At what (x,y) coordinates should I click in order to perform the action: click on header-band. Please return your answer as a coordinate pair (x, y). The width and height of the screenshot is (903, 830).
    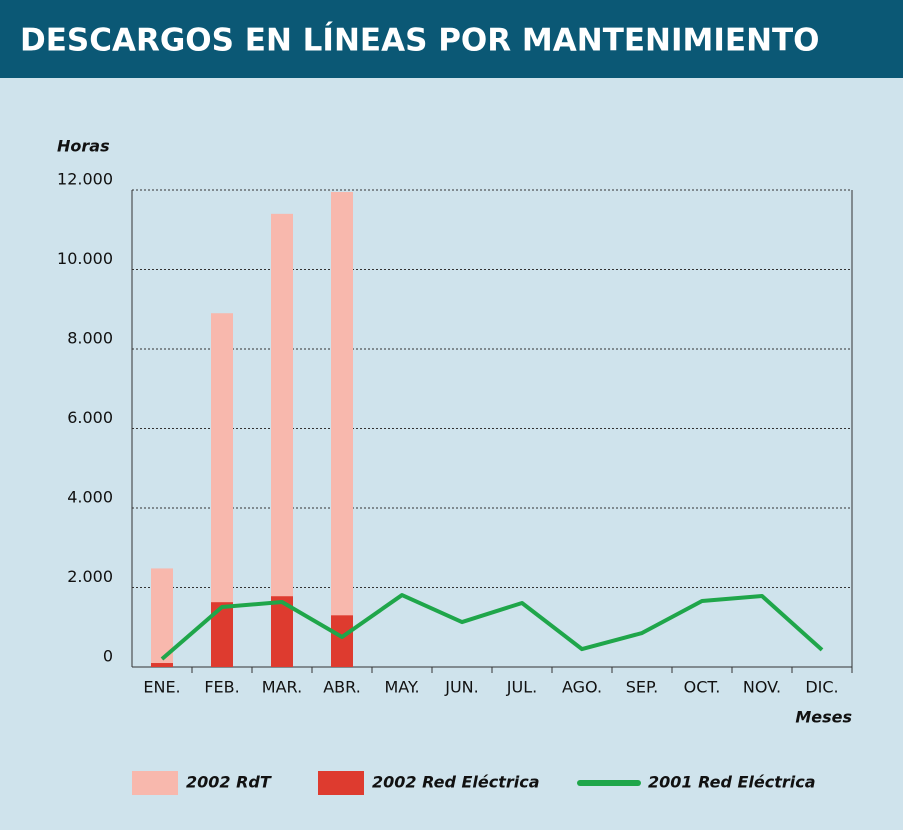
    Looking at the image, I should click on (451, 39).